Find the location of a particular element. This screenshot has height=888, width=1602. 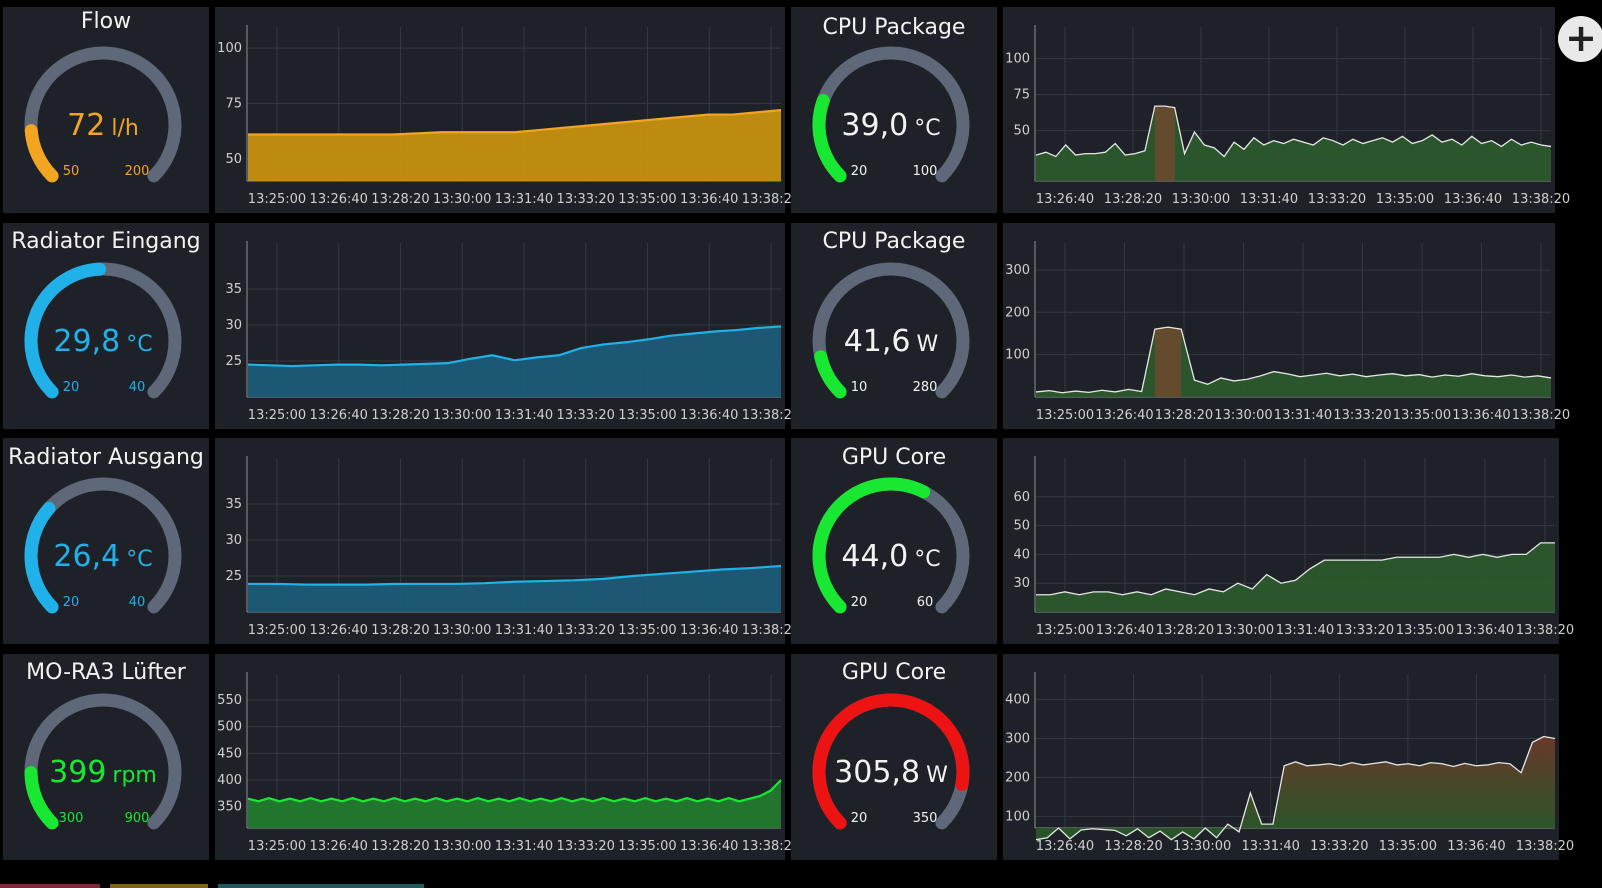

plus-icon: + is located at coordinates (1581, 38).